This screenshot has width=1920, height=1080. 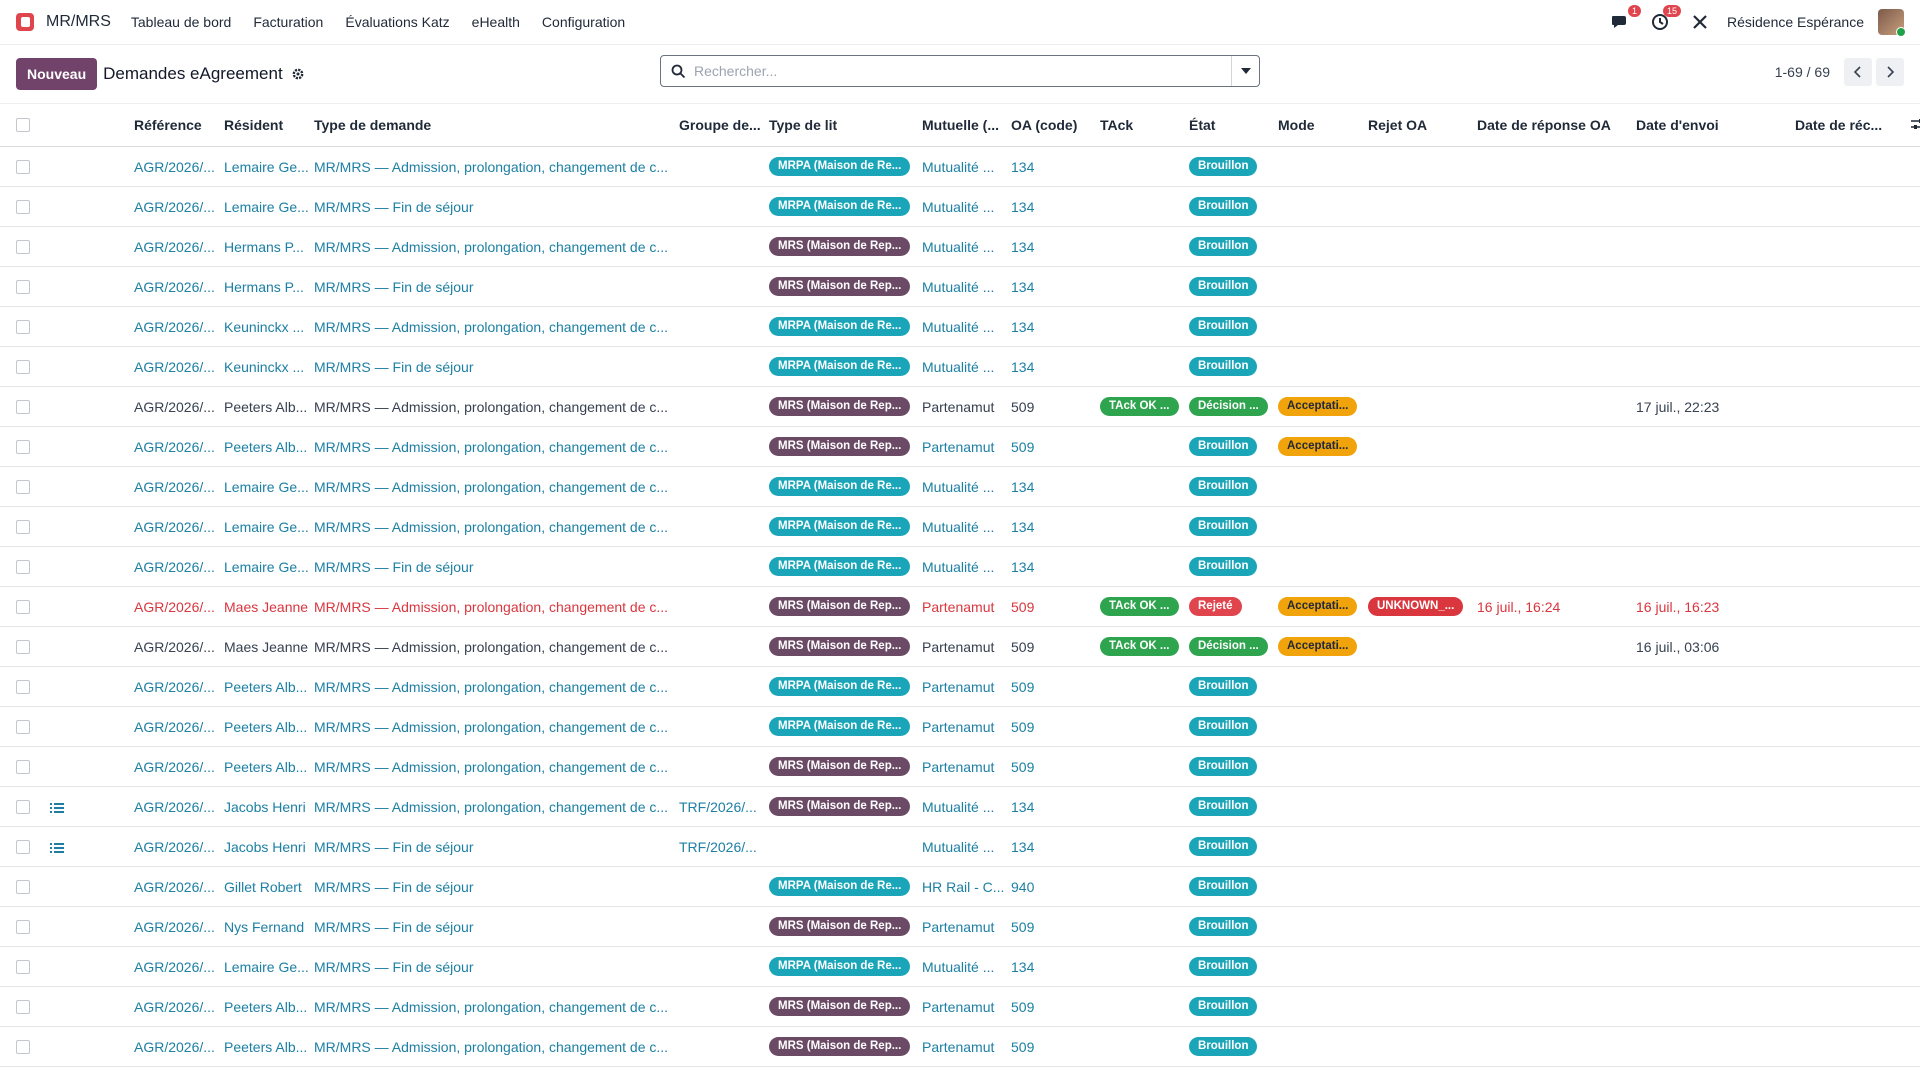 What do you see at coordinates (1223, 806) in the screenshot?
I see `state-badge: Brouillon` at bounding box center [1223, 806].